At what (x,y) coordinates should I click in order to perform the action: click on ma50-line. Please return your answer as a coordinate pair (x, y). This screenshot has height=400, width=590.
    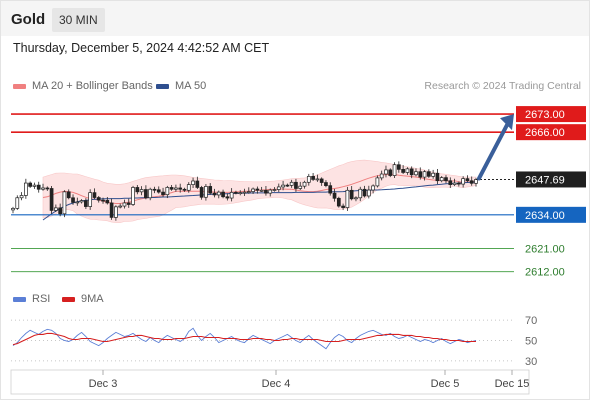
    Looking at the image, I should click on (259, 201).